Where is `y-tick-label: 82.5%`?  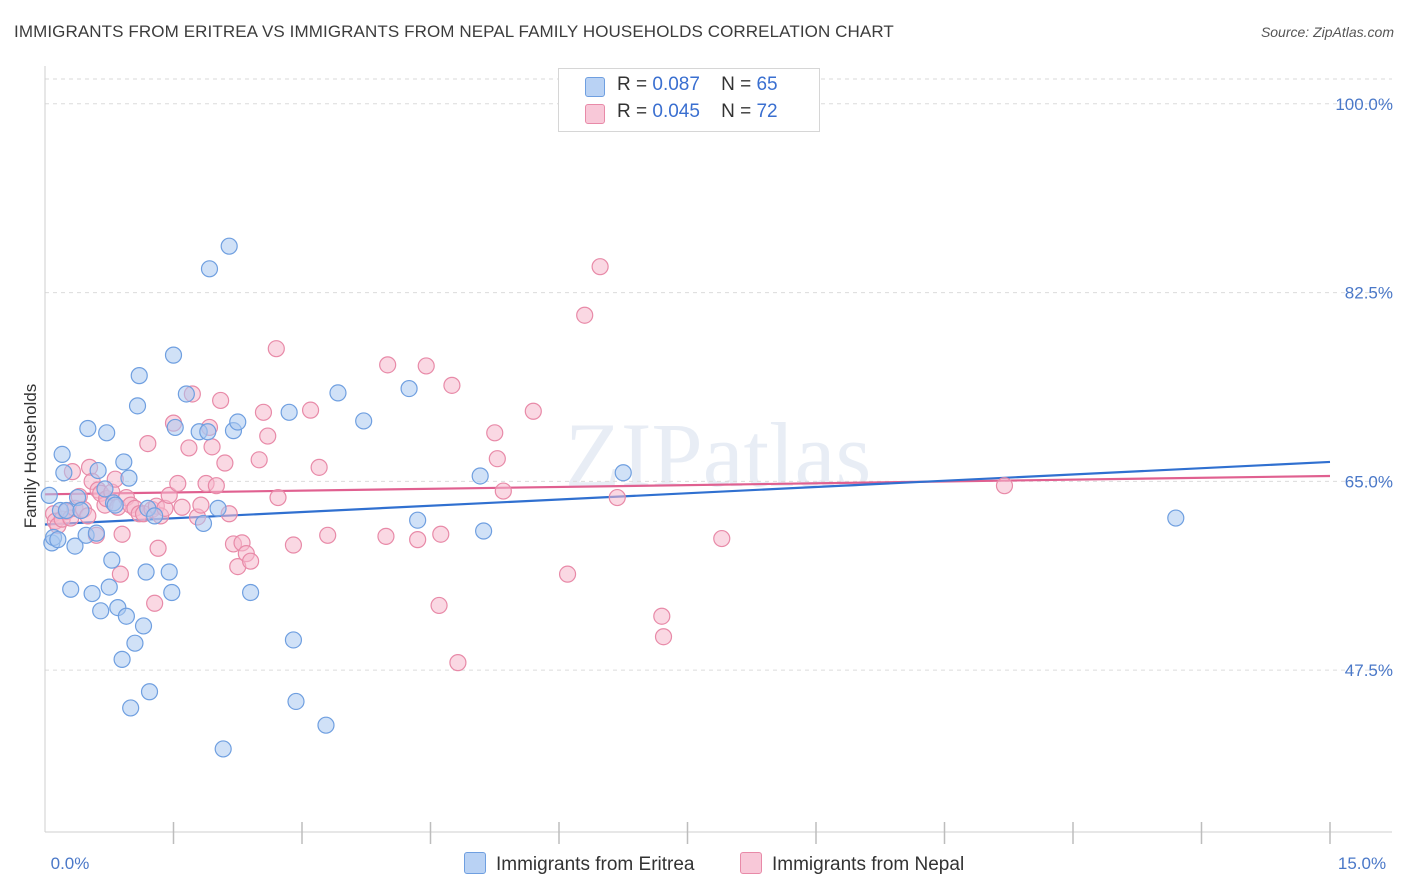 y-tick-label: 82.5% is located at coordinates (1369, 293).